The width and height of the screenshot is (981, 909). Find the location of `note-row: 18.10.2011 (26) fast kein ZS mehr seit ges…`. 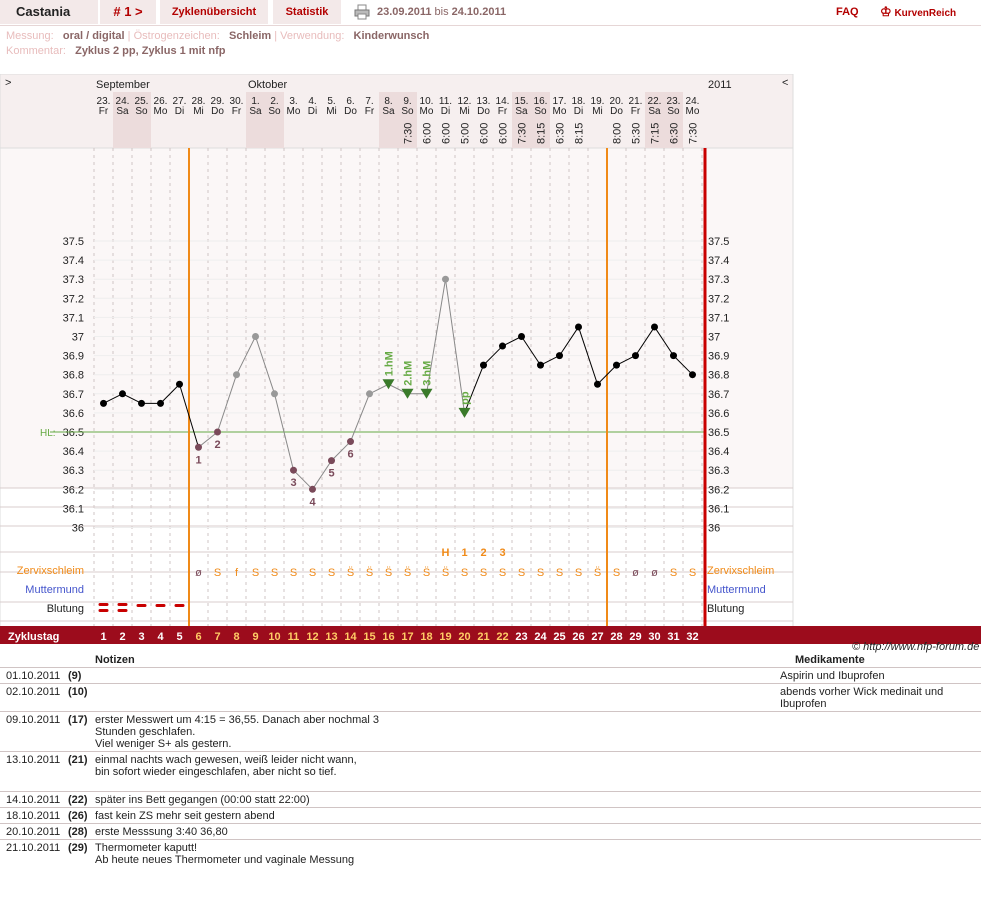

note-row: 18.10.2011 (26) fast kein ZS mehr seit ges… is located at coordinates (490, 814).